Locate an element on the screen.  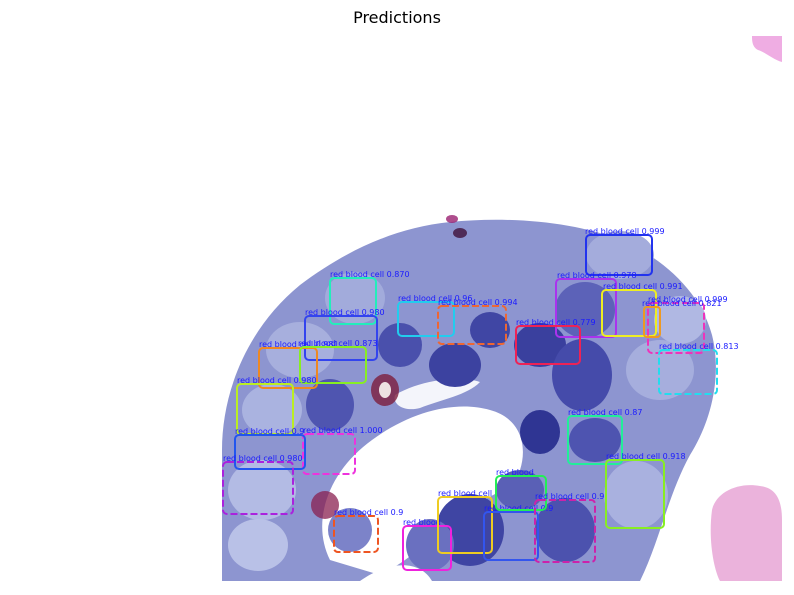
detection-8: red blood cell 0.980 is located at coordinates (344, 334).